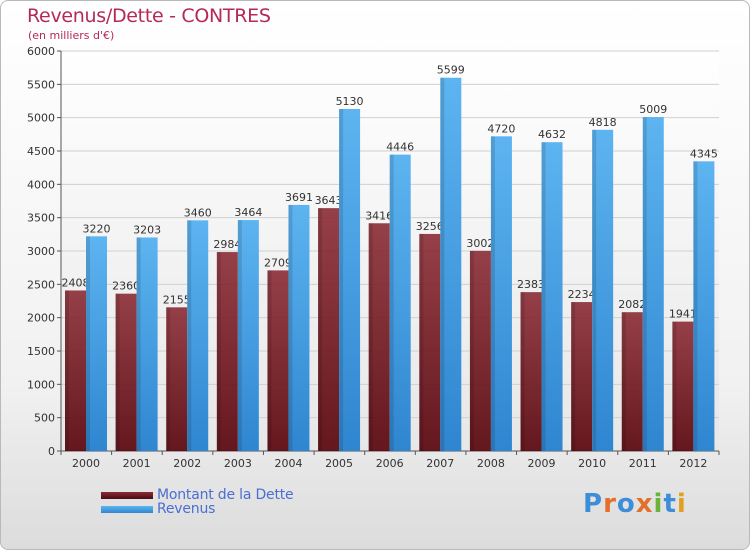 The height and width of the screenshot is (550, 750). Describe the element at coordinates (41, 51) in the screenshot. I see `y-tick-label: 6000` at that location.